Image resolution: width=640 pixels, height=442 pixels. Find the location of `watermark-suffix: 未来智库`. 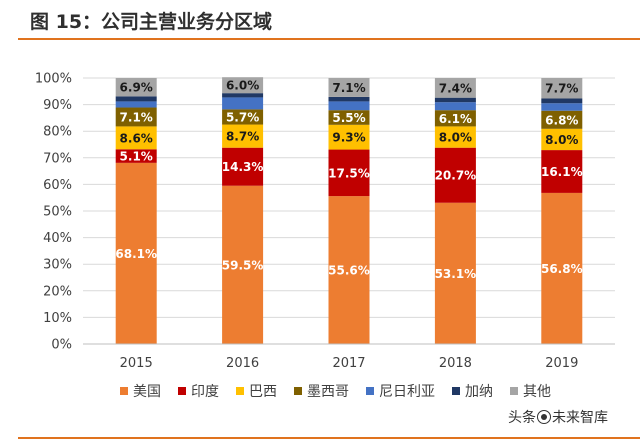

watermark-suffix: 未来智库 is located at coordinates (580, 418).